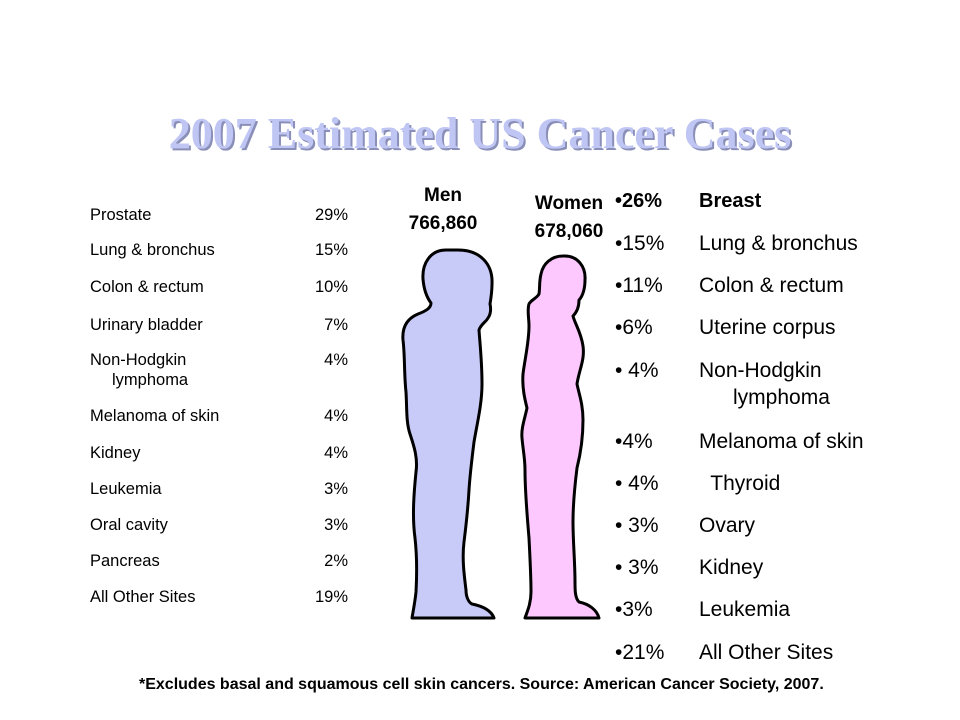  What do you see at coordinates (569, 231) in the screenshot?
I see `women-count: 678,060` at bounding box center [569, 231].